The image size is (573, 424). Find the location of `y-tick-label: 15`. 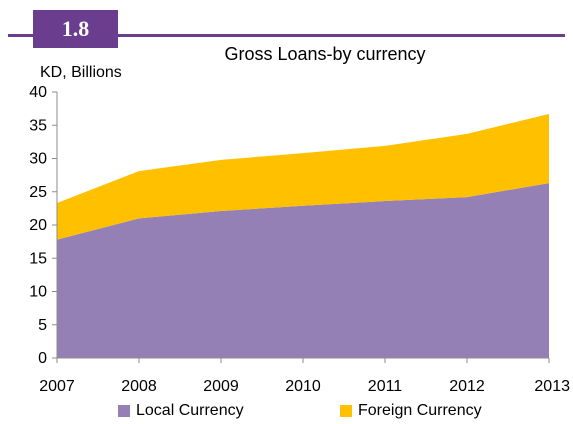

y-tick-label: 15 is located at coordinates (38, 258).